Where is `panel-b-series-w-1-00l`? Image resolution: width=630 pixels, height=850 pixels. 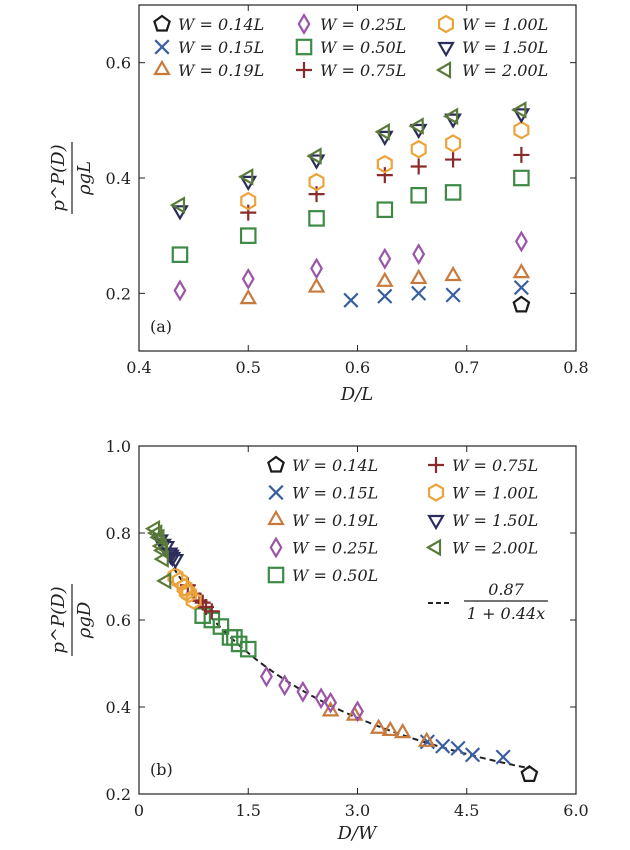
panel-b-series-w-1-00l is located at coordinates (184, 588).